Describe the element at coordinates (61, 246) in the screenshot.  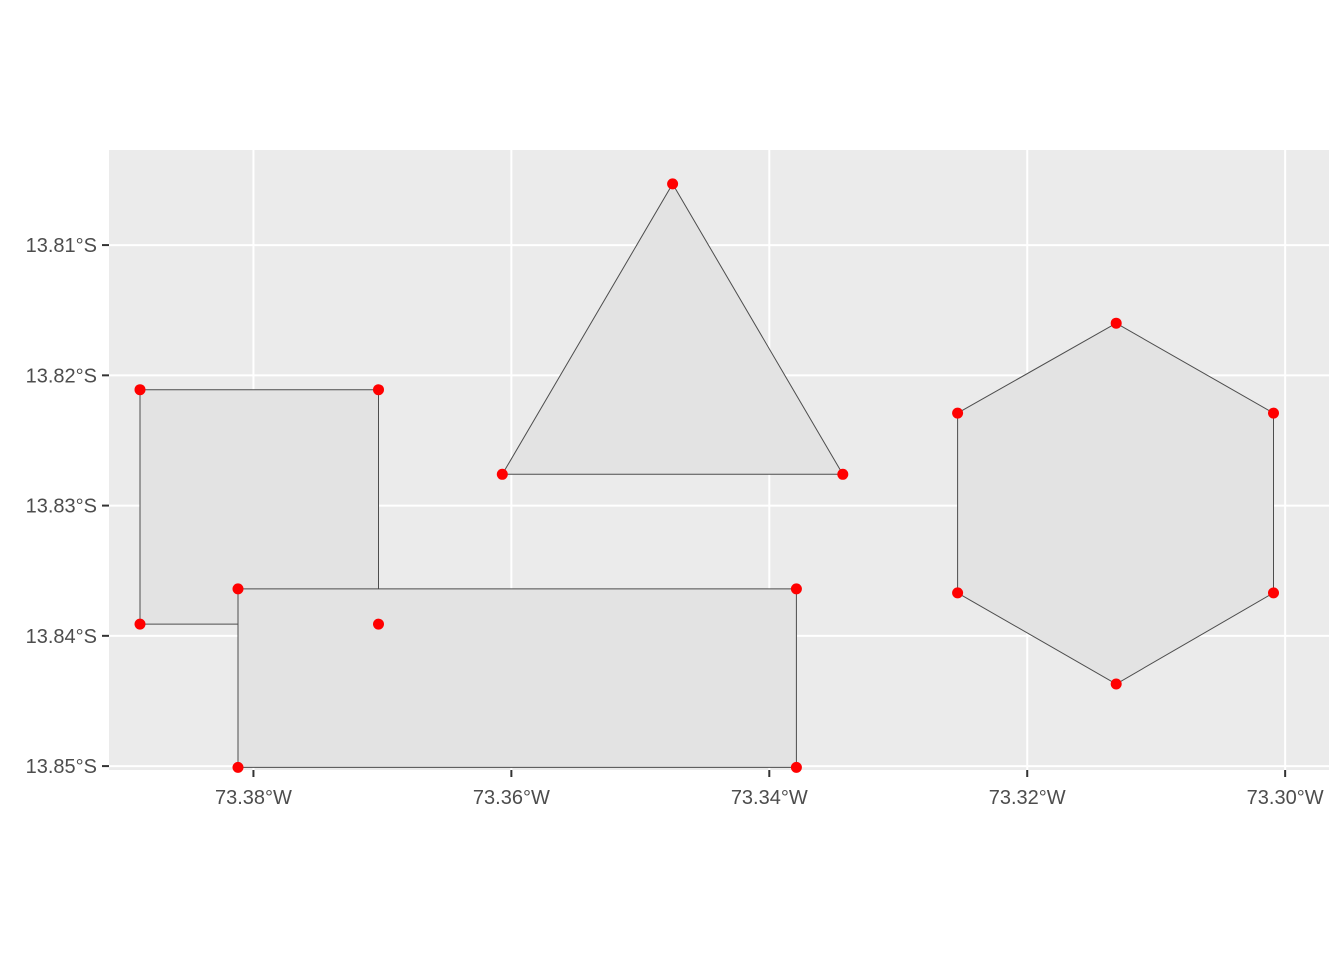
I see `y-tick-label: 13.81°S` at that location.